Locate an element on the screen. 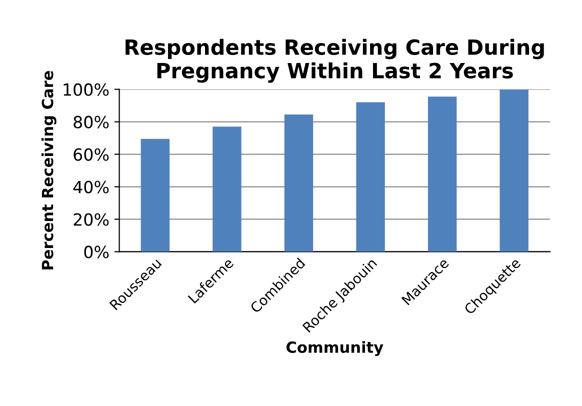 The image size is (582, 406). y-tick-label: 0% is located at coordinates (96, 252).